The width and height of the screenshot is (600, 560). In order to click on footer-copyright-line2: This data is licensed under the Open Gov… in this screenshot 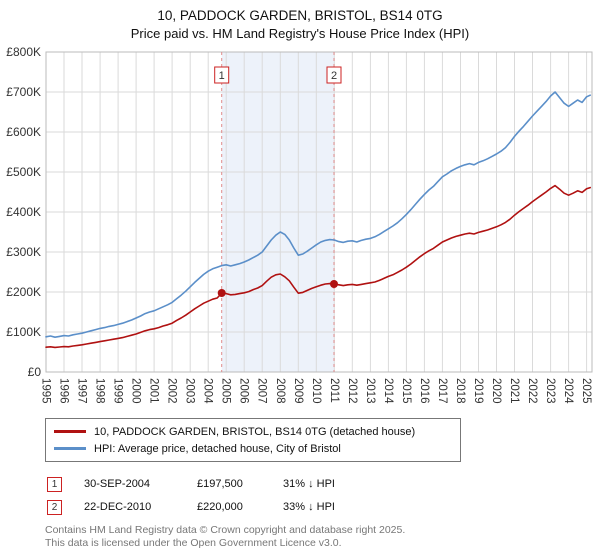, I will do `click(193, 543)`.